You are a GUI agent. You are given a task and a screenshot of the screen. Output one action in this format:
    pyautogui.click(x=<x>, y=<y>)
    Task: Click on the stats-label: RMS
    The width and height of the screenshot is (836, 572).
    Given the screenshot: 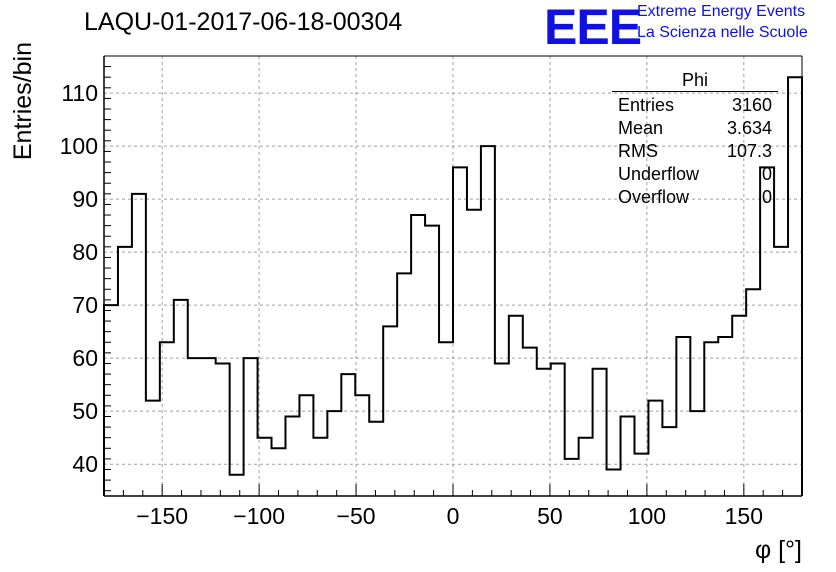 What is the action you would take?
    pyautogui.click(x=638, y=151)
    